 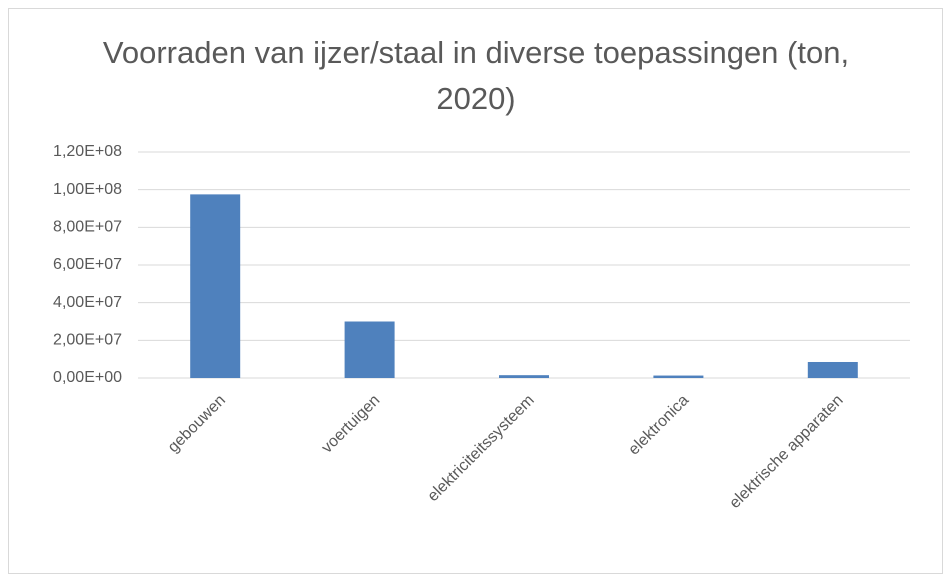 I want to click on y-tick-label: 4,00E+07, so click(x=87, y=302).